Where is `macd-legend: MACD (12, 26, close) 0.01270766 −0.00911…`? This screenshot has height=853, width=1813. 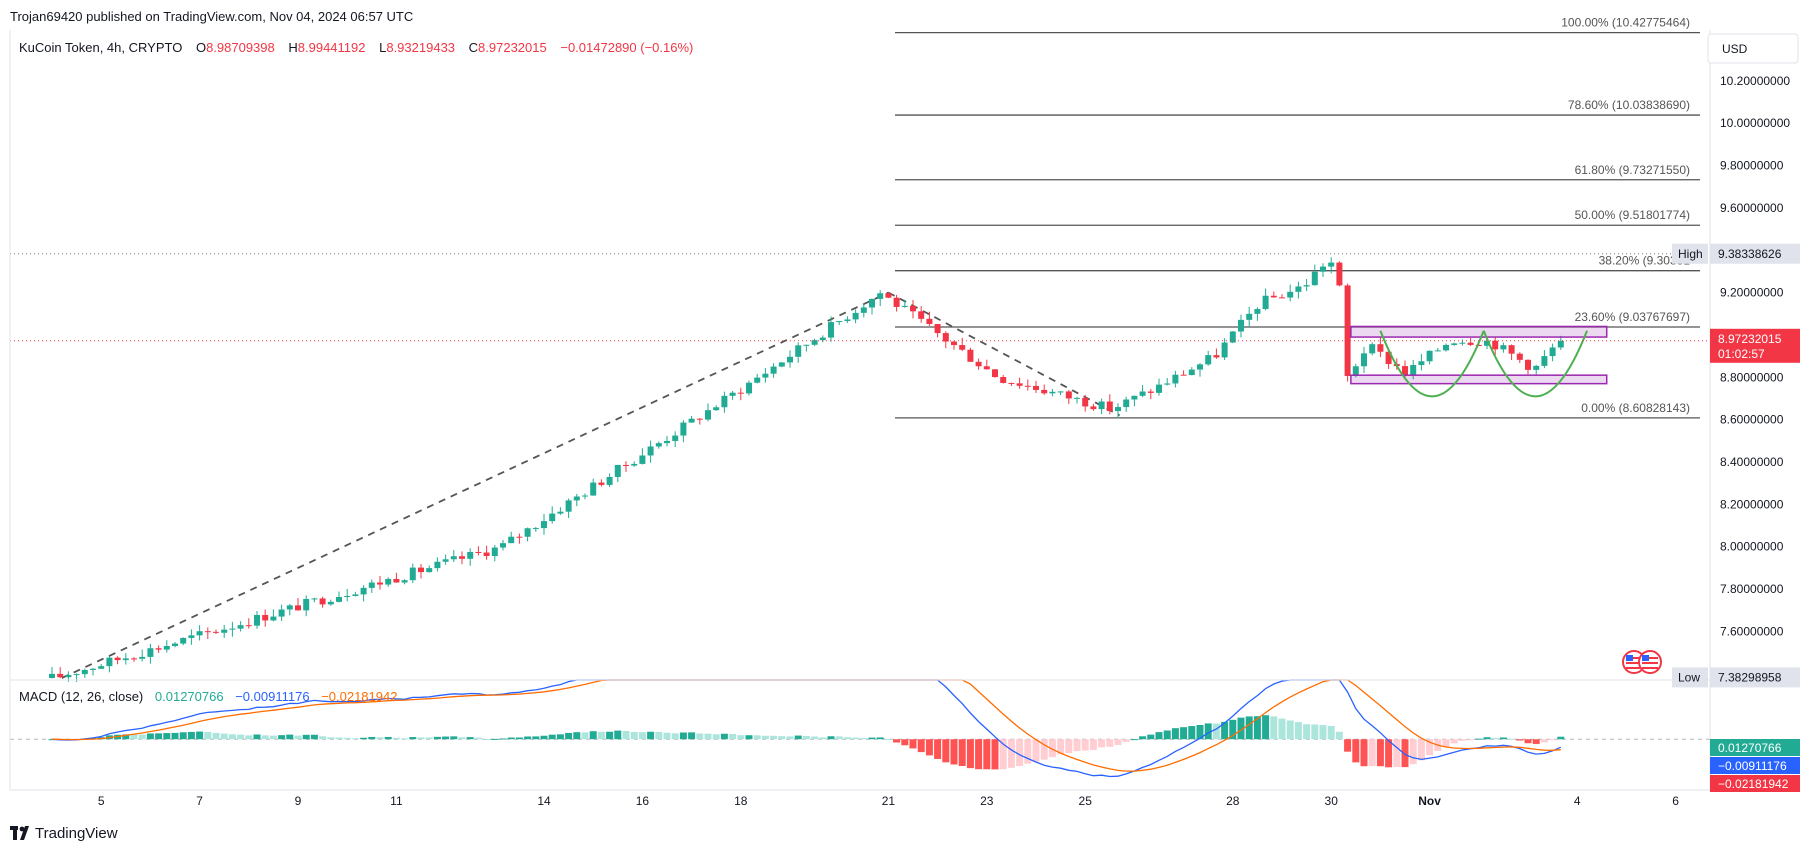 macd-legend: MACD (12, 26, close) 0.01270766 −0.00911… is located at coordinates (208, 696).